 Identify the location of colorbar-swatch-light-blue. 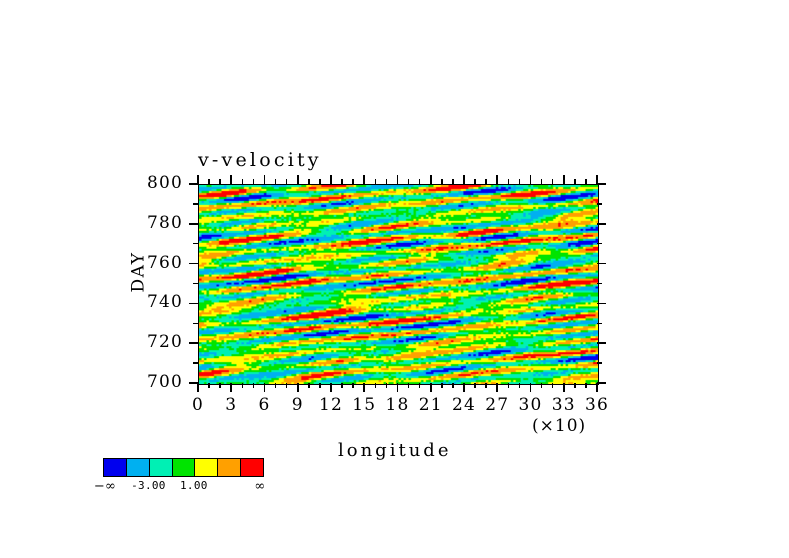
(138, 467).